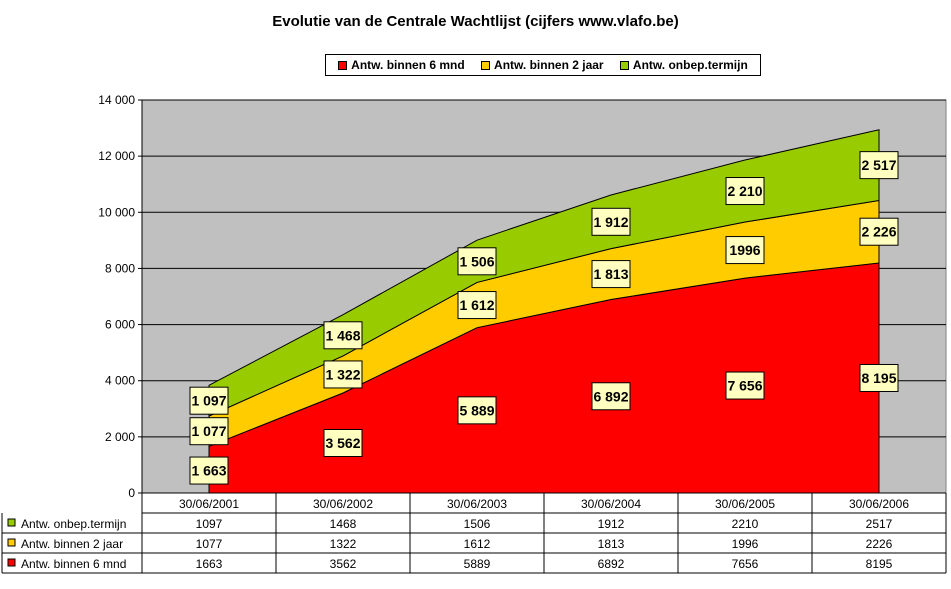 Image resolution: width=951 pixels, height=589 pixels. I want to click on table-cell: 3562, so click(343, 564).